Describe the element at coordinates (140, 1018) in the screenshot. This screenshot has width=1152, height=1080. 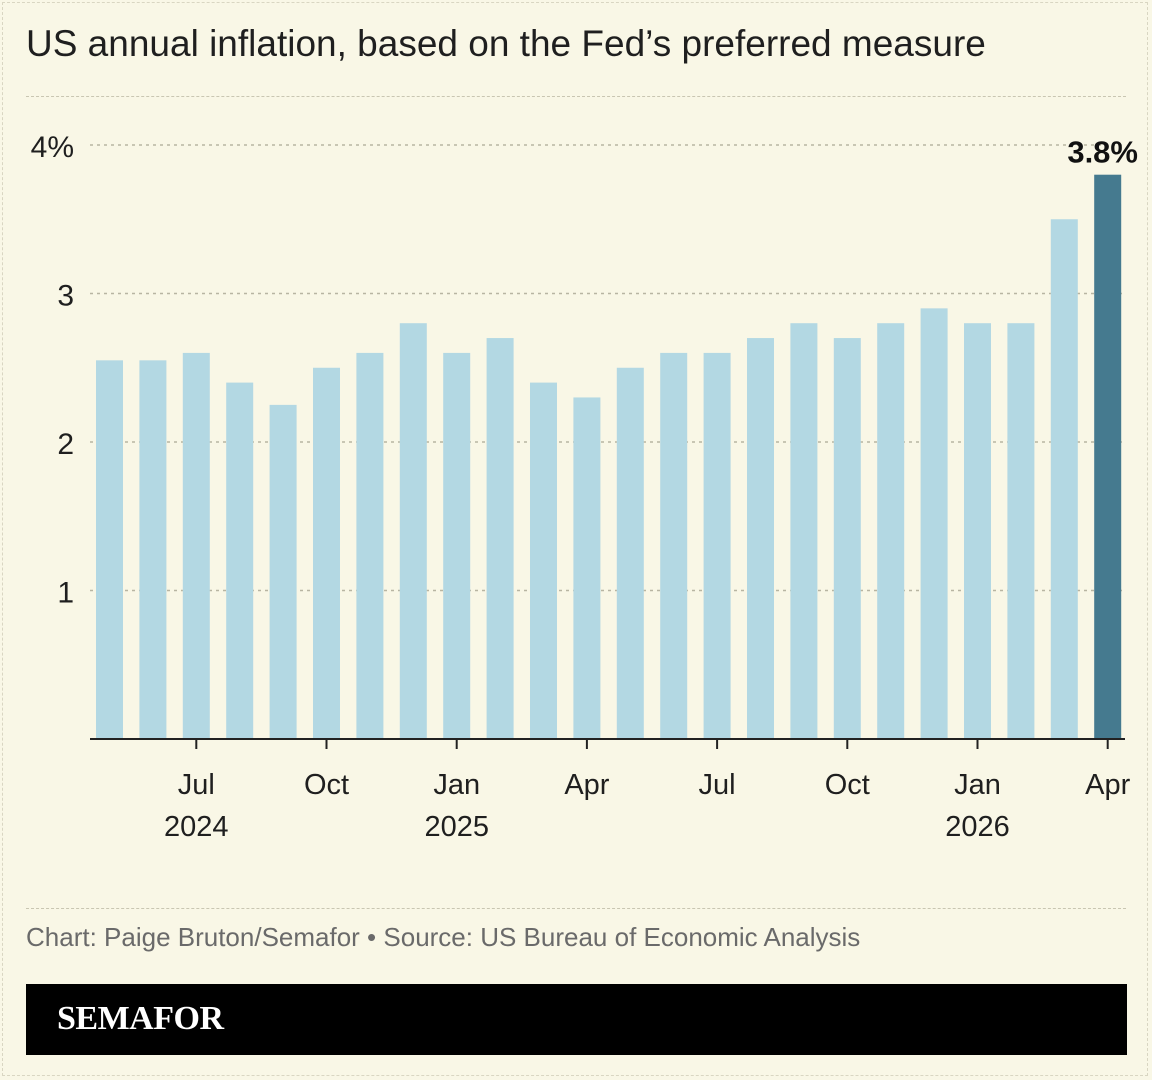
I see `semafor-logo: SEMAFOR` at that location.